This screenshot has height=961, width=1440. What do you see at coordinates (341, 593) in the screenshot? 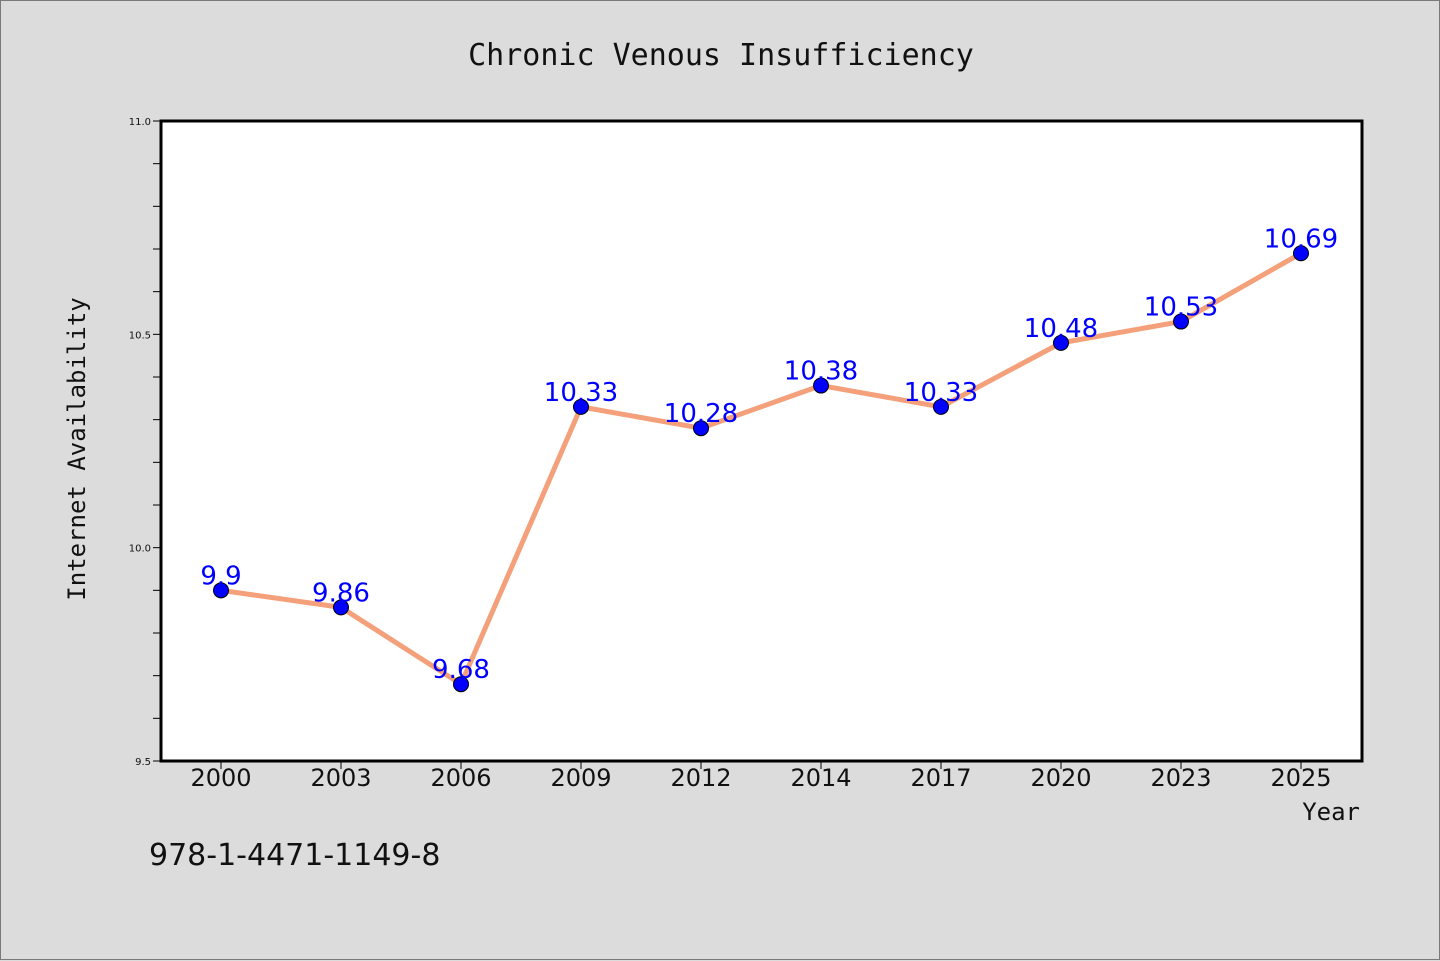
I see `data-label: 9.86` at bounding box center [341, 593].